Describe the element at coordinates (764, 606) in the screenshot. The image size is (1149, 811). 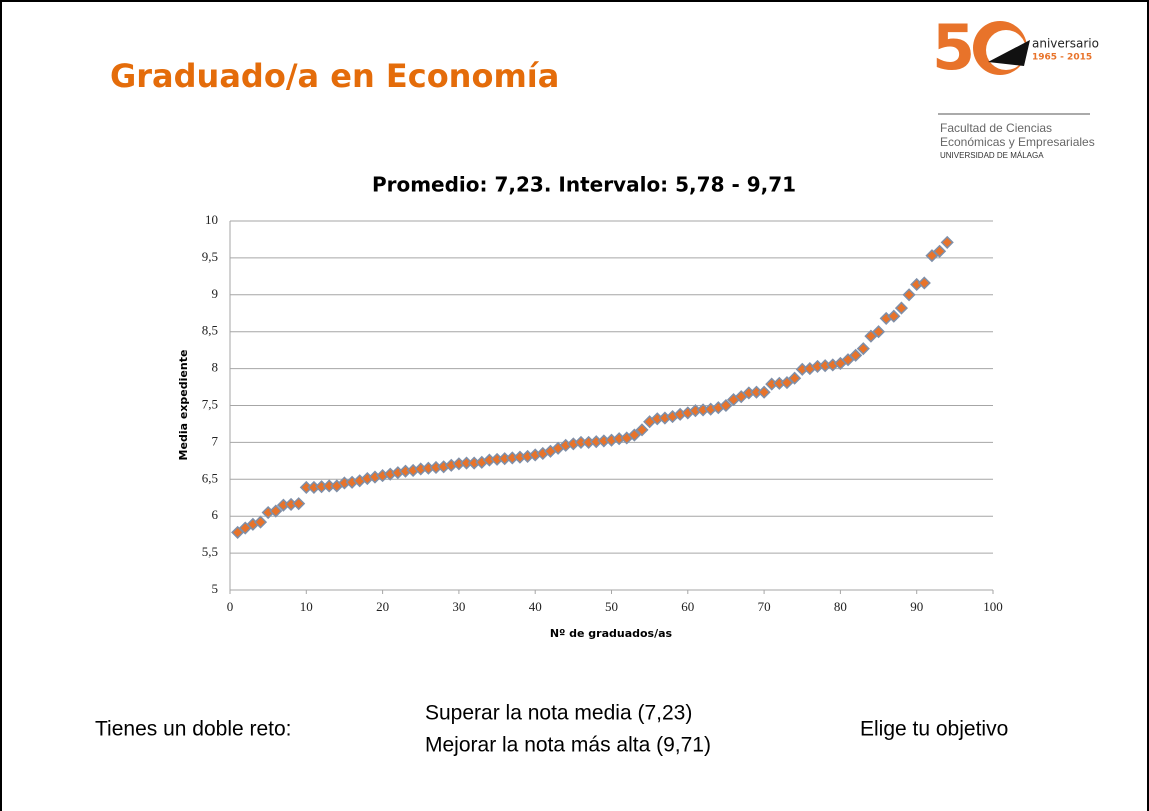
I see `x-tick-label: 70` at that location.